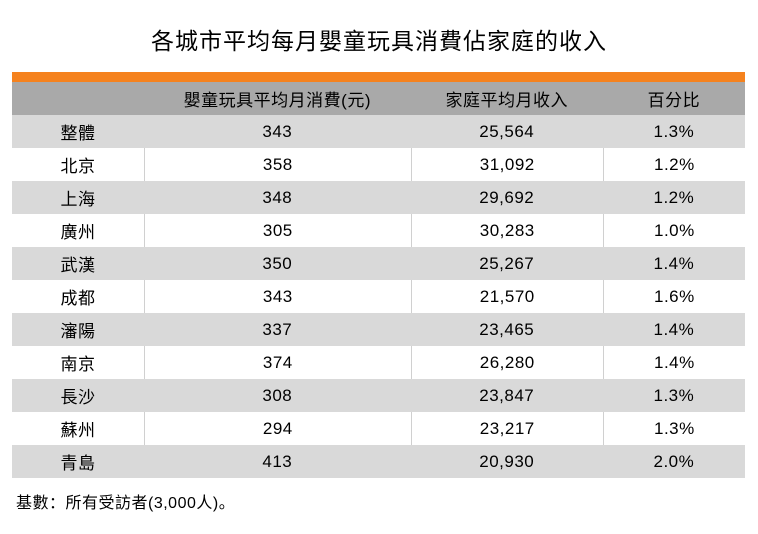  What do you see at coordinates (277, 362) in the screenshot?
I see `toy-spend-cell: 374` at bounding box center [277, 362].